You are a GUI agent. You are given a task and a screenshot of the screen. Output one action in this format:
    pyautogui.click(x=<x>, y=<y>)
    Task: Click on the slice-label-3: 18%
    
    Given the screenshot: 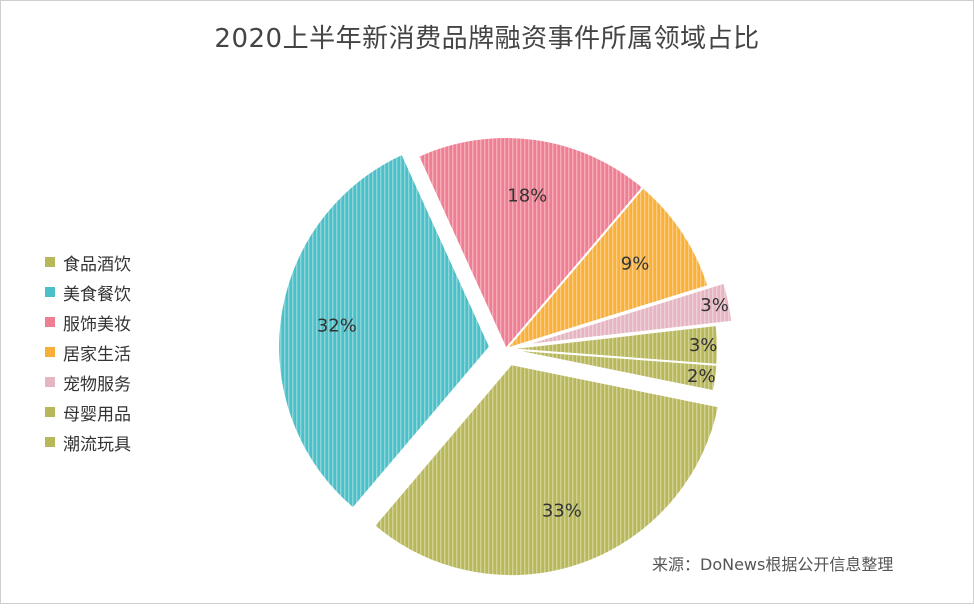 What is the action you would take?
    pyautogui.click(x=527, y=196)
    